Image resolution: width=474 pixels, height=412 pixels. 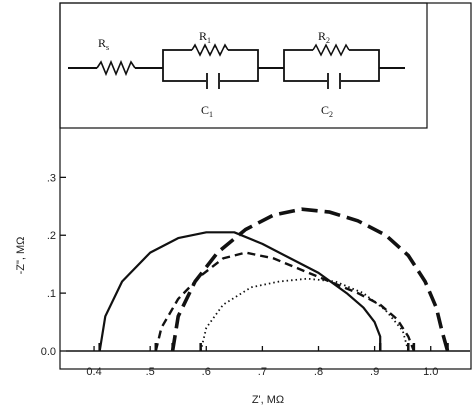 What do you see at coordinates (51, 236) in the screenshot?
I see `y-tick-label: .2` at bounding box center [51, 236].